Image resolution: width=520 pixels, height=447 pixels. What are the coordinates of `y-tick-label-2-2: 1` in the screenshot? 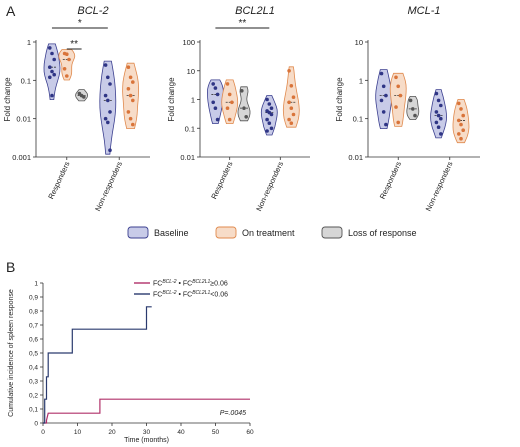 It's located at (361, 80).